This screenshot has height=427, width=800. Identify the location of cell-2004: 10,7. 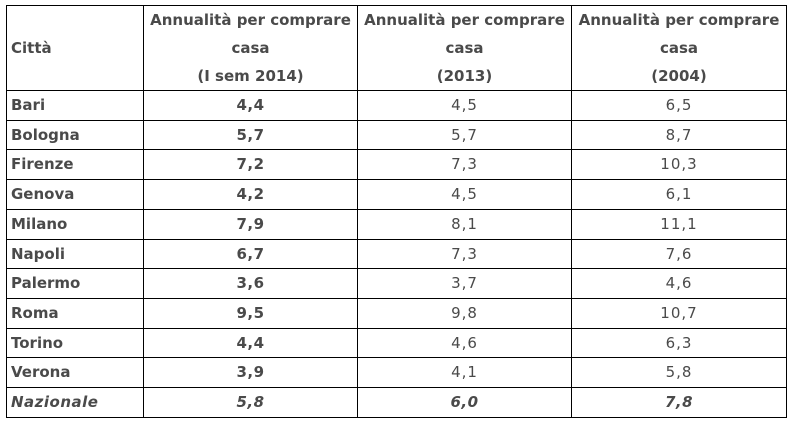
(679, 313).